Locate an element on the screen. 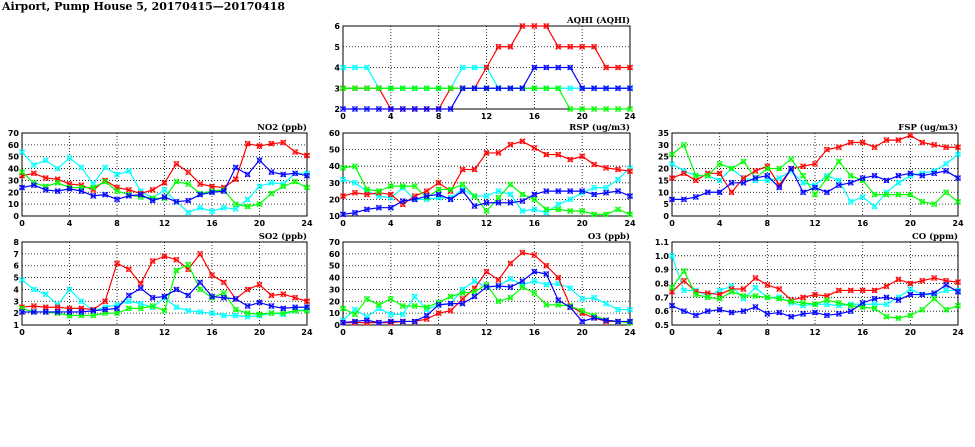 This screenshot has width=975, height=447. y-tick-label: 0.9 is located at coordinates (662, 270).